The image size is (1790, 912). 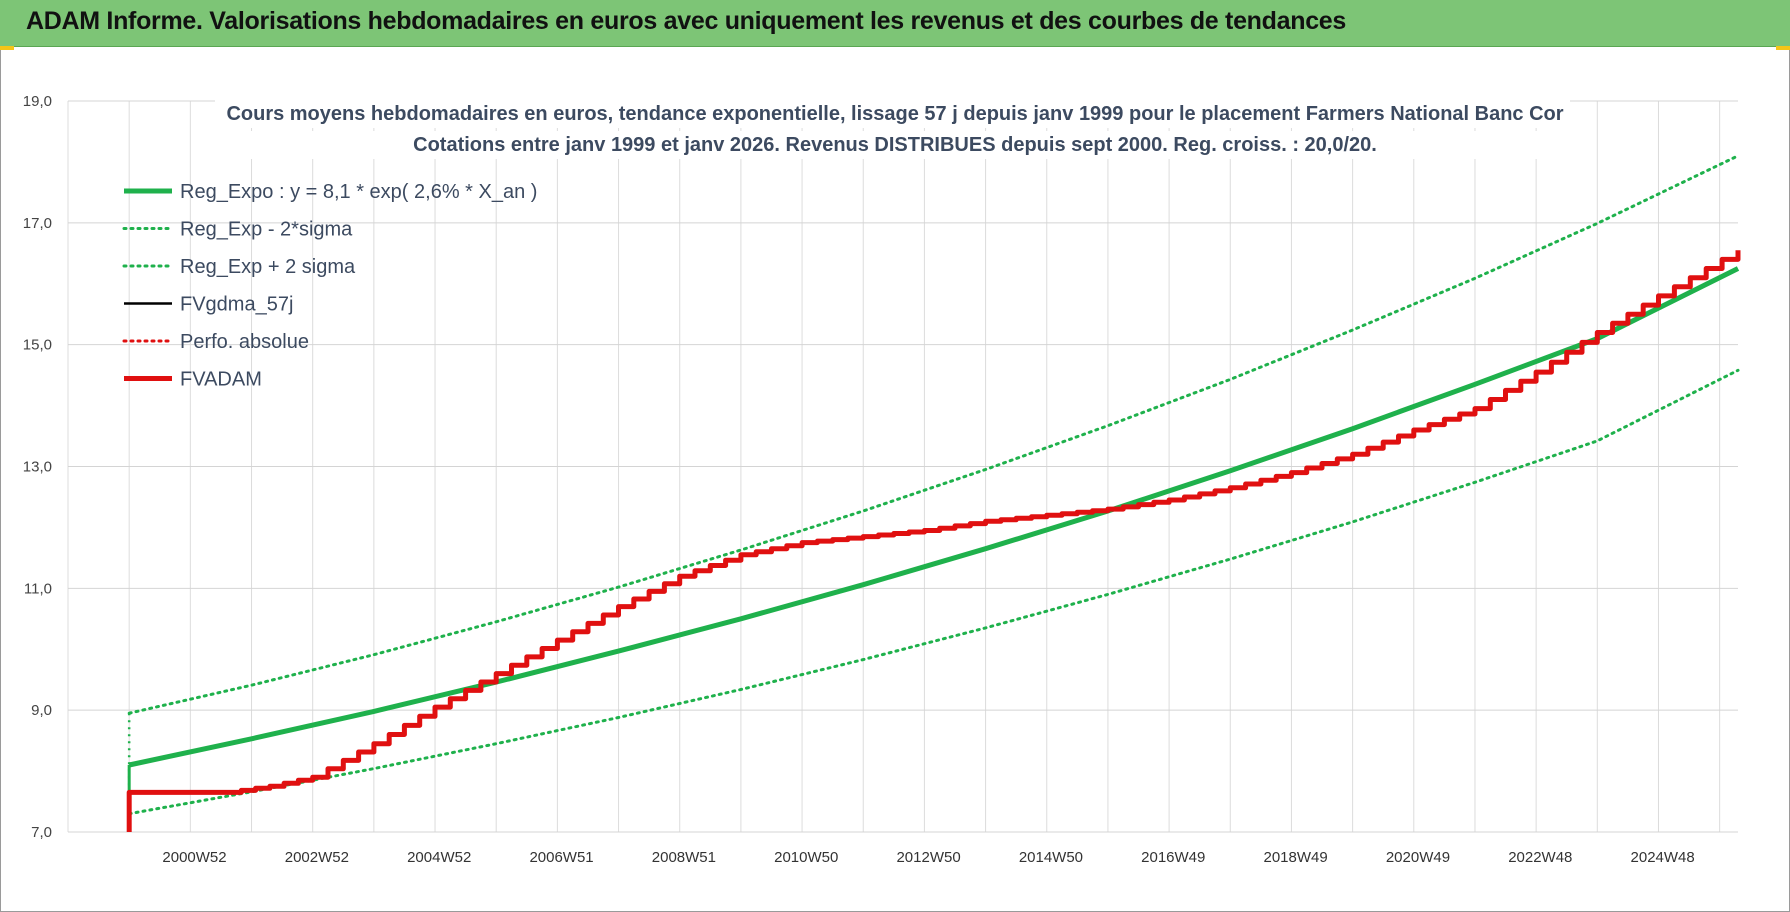 I want to click on y-tick-label: 7,0, so click(x=41, y=832).